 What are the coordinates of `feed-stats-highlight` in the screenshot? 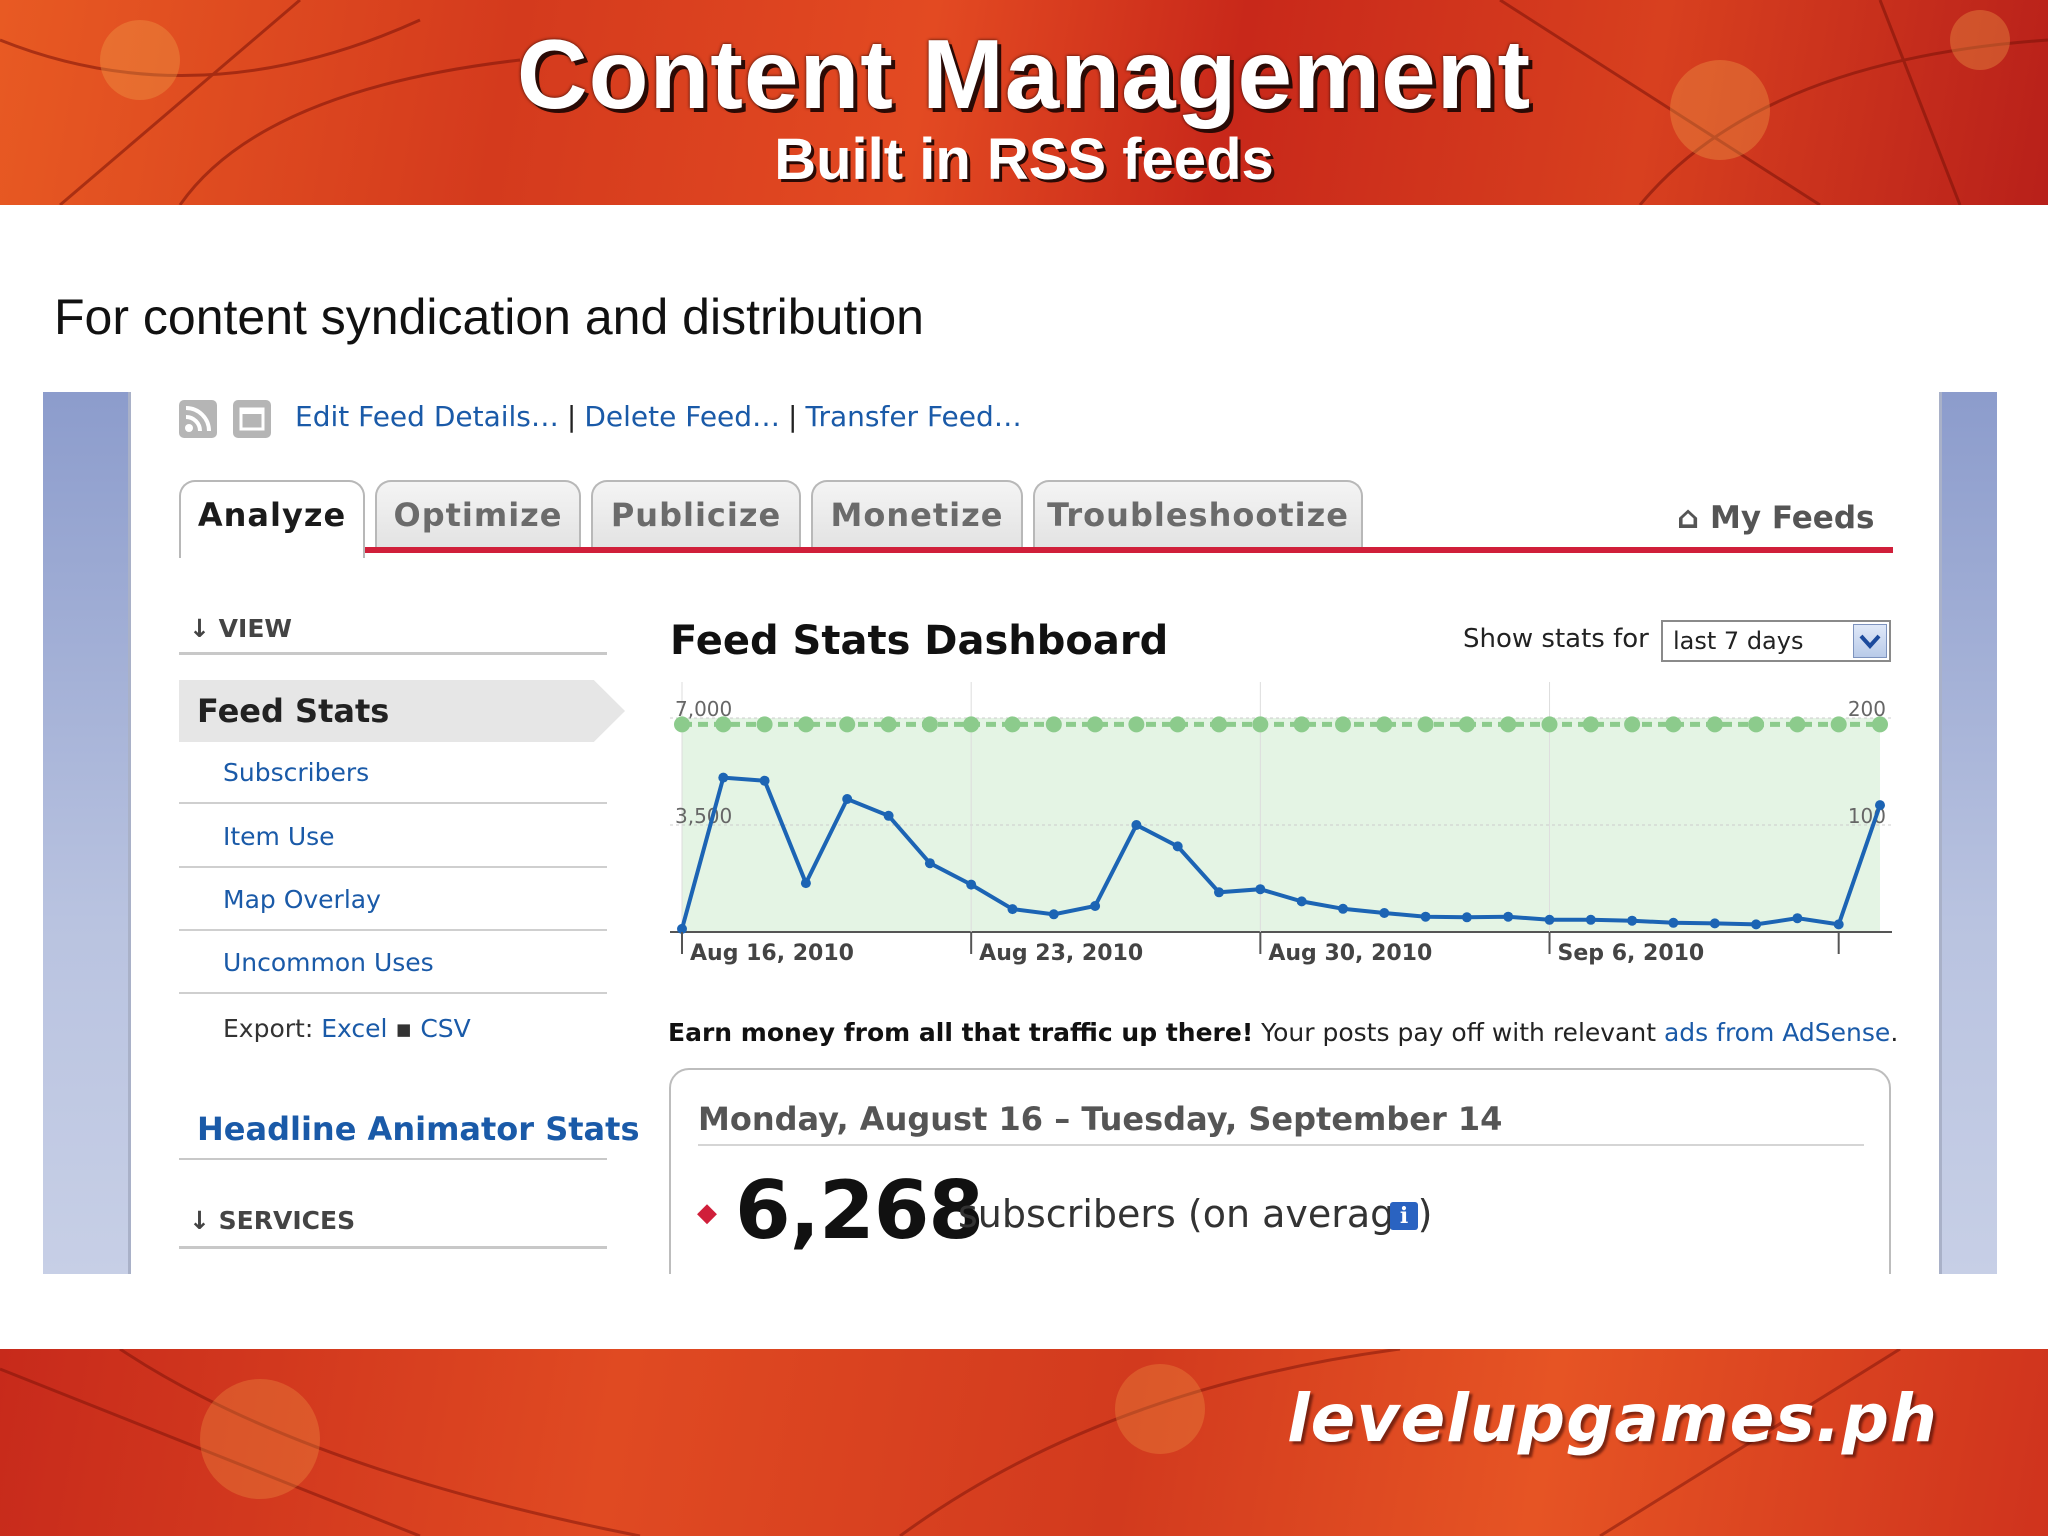 It's located at (402, 711).